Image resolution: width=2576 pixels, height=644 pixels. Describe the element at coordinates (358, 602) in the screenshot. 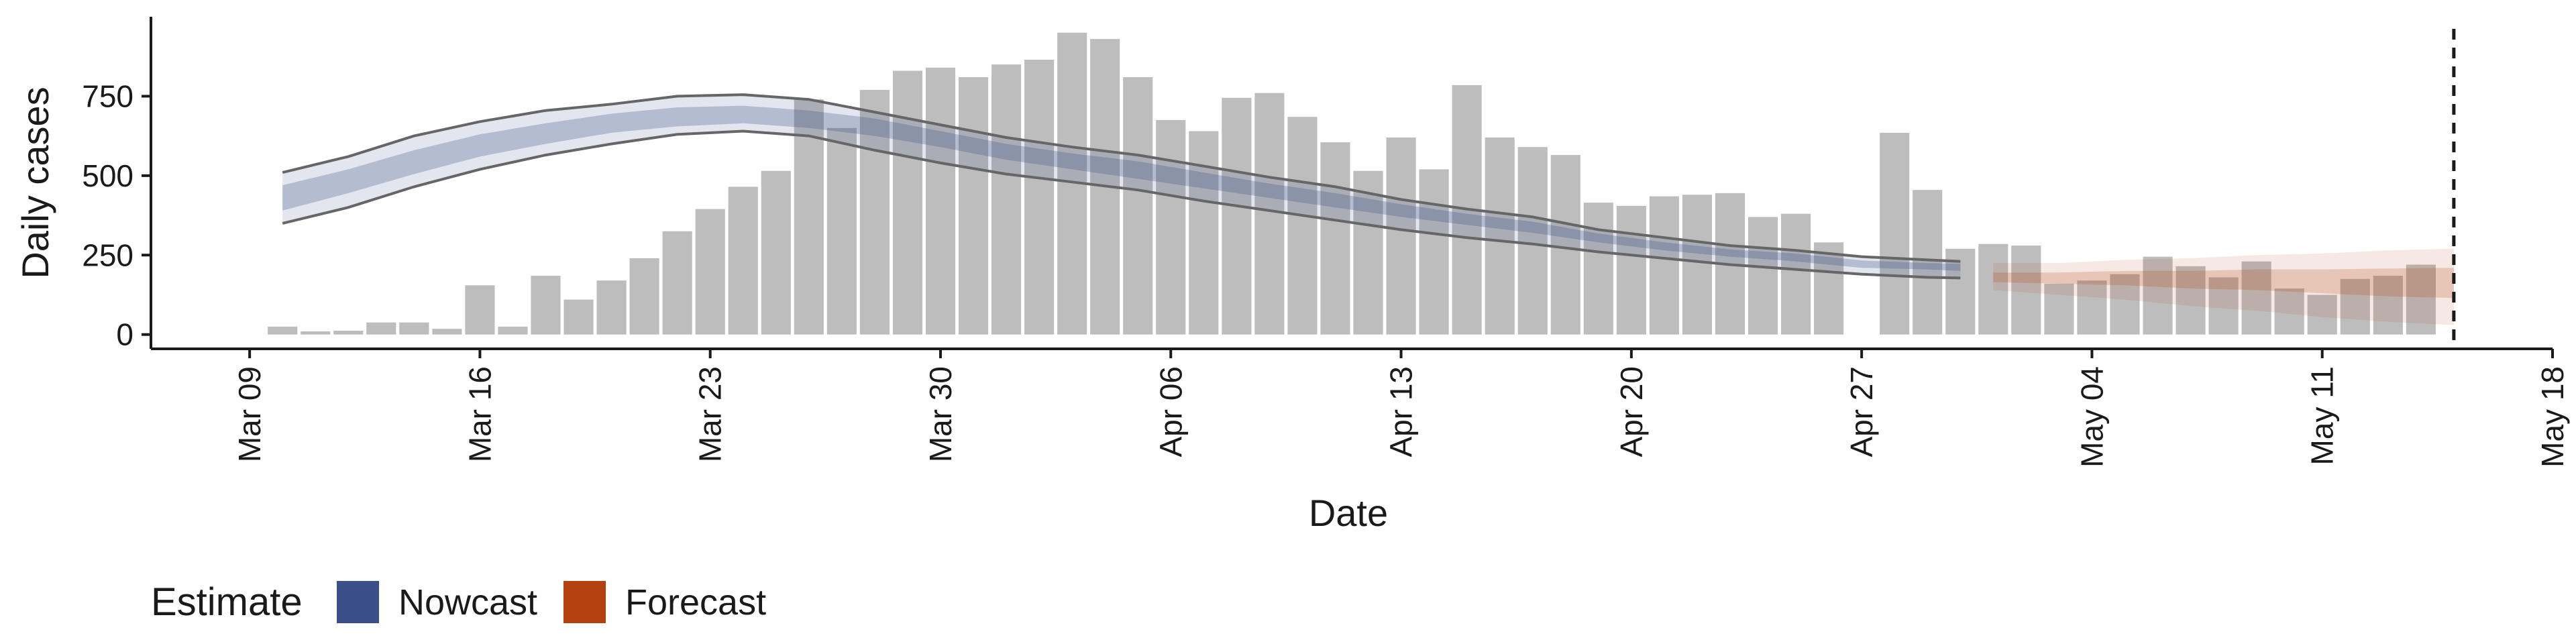

I see `legend-swatch-nowcast` at that location.